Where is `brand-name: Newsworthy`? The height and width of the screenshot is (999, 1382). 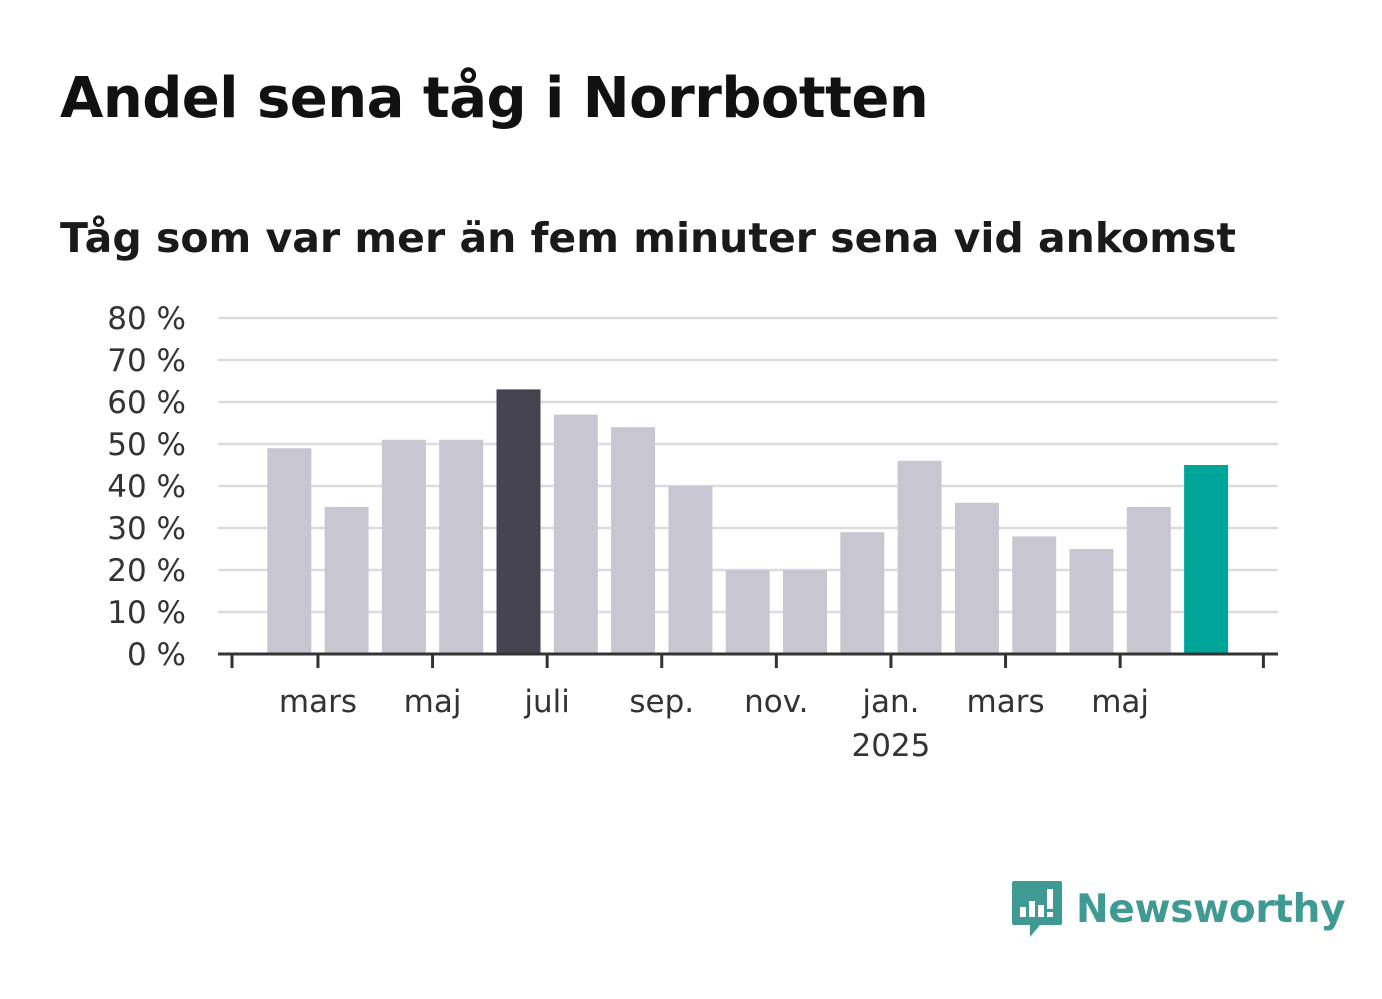
brand-name: Newsworthy is located at coordinates (1211, 909).